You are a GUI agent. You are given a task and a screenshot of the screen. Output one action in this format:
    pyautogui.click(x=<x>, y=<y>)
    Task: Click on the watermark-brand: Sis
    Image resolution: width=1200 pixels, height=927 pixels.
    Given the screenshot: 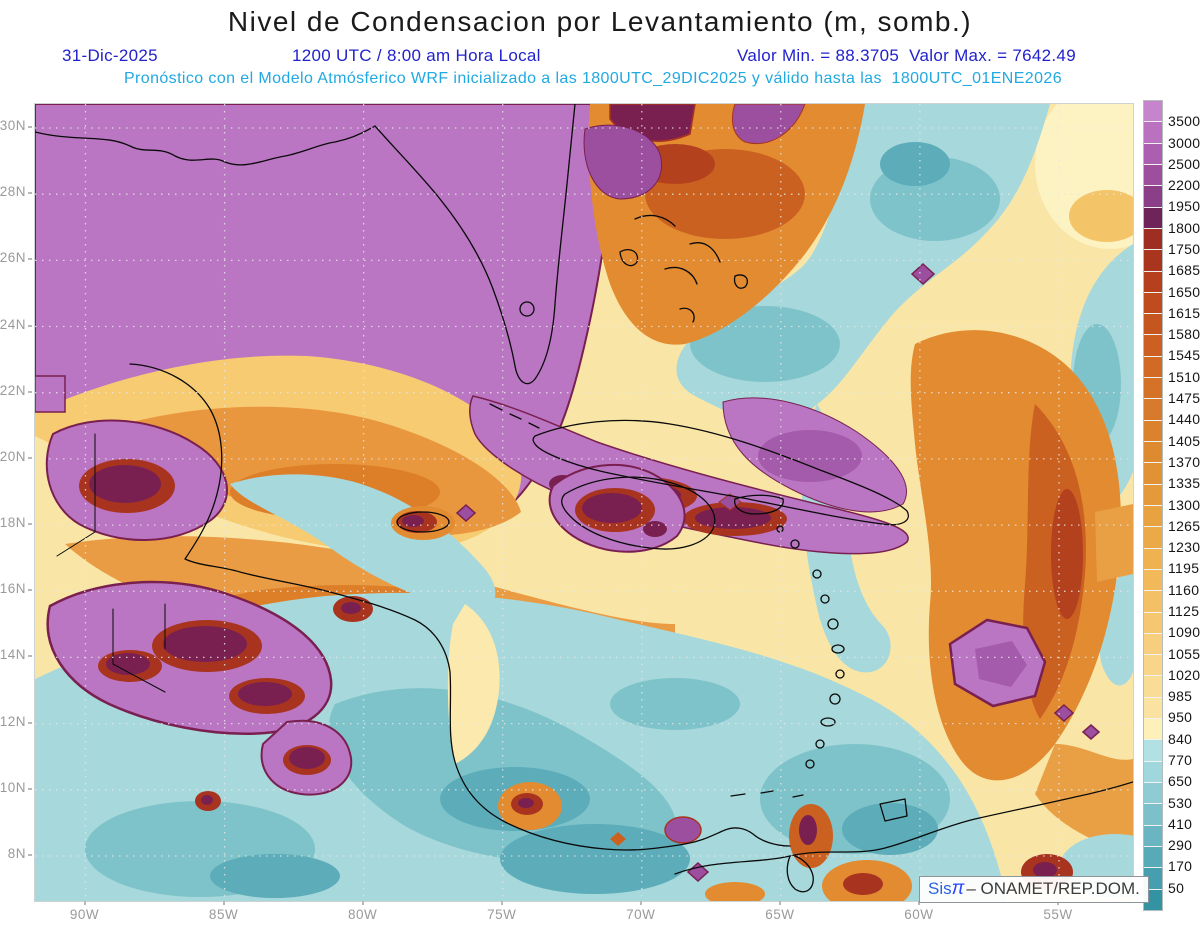 What is the action you would take?
    pyautogui.click(x=940, y=888)
    